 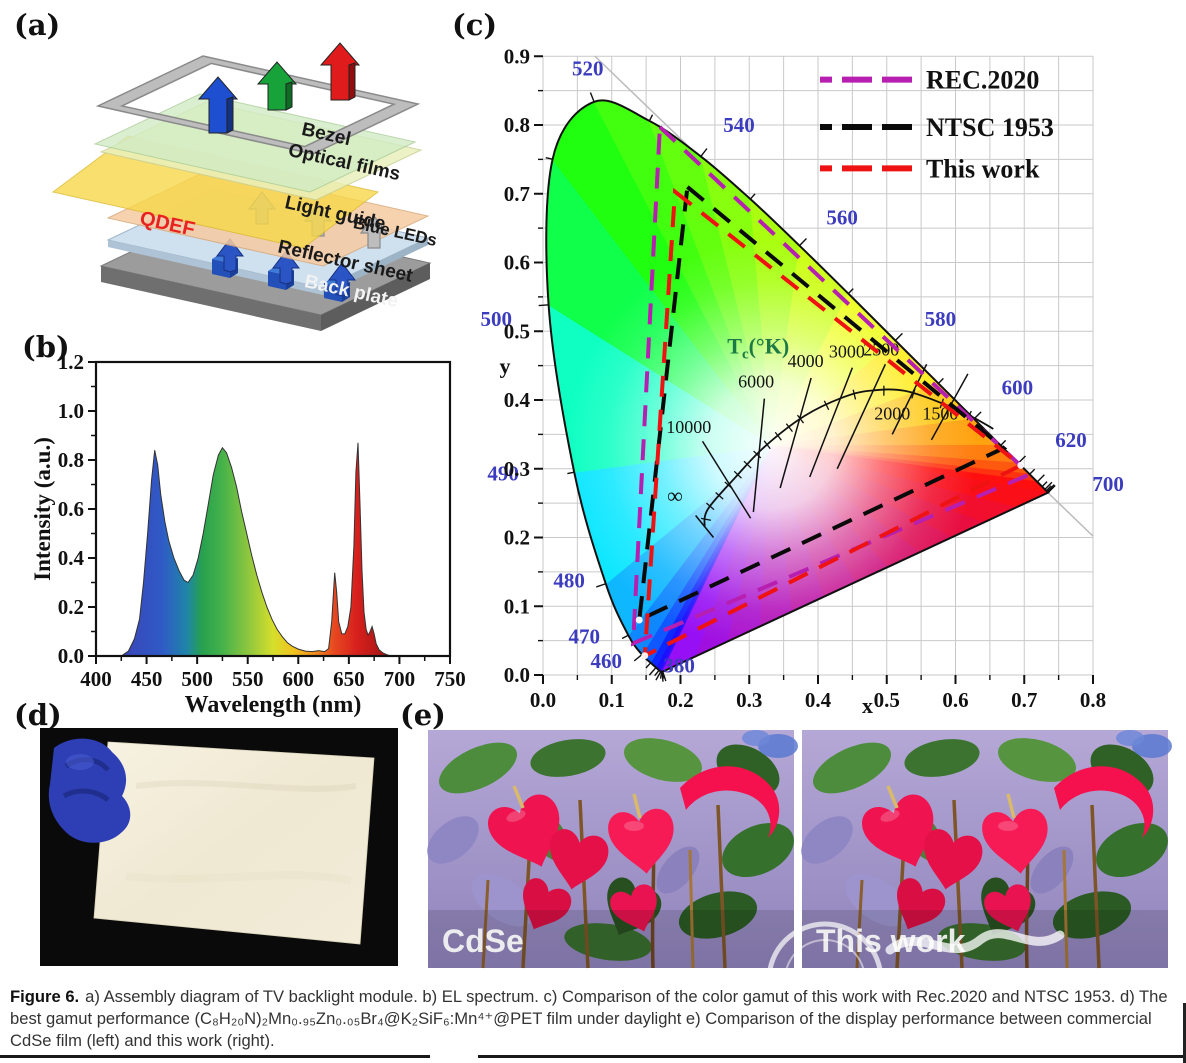 What do you see at coordinates (806, 361) in the screenshot?
I see `svg-text: 4000` at bounding box center [806, 361].